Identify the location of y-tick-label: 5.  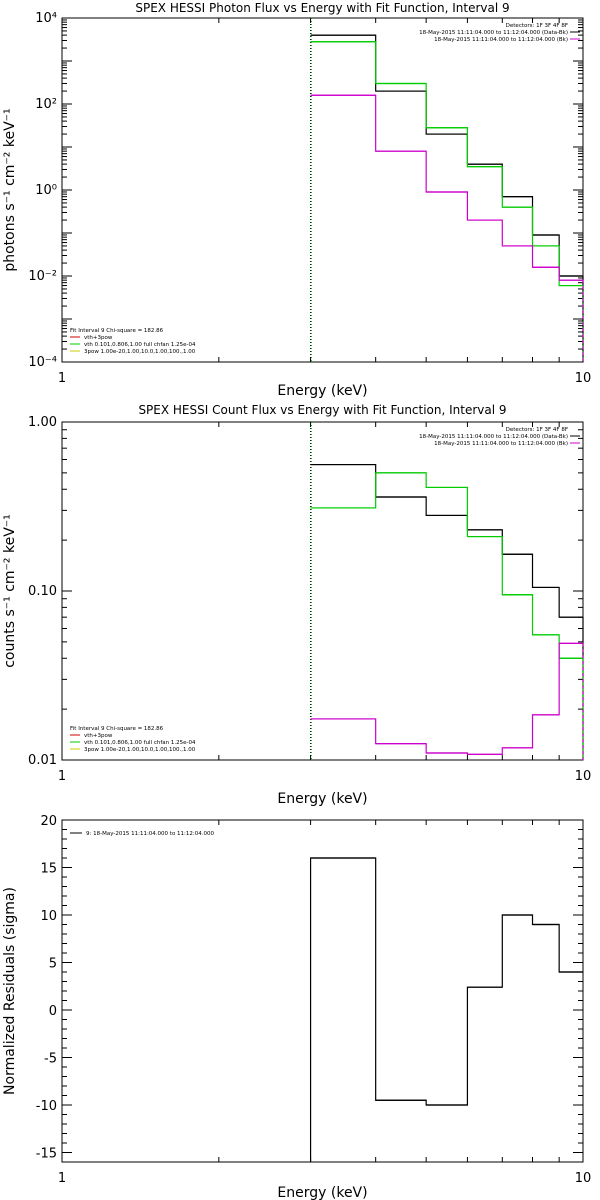
(53, 964).